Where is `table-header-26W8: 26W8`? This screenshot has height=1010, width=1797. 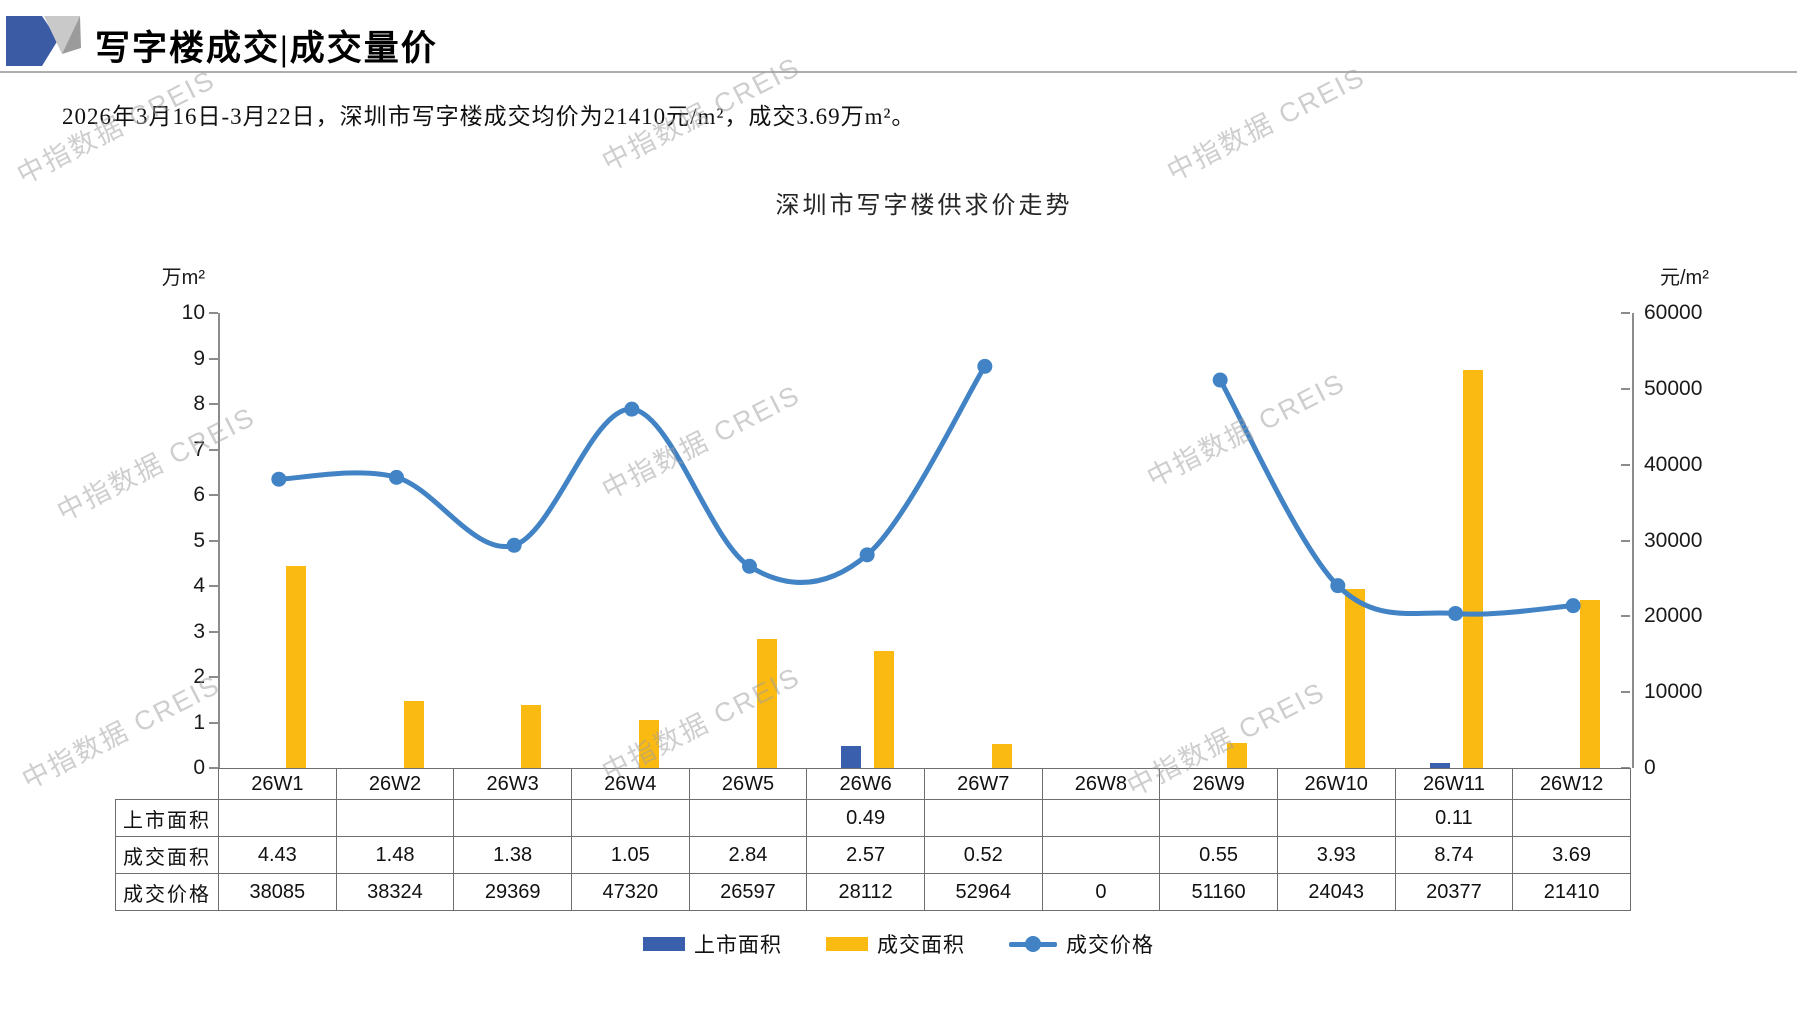
table-header-26W8: 26W8 is located at coordinates (1101, 784).